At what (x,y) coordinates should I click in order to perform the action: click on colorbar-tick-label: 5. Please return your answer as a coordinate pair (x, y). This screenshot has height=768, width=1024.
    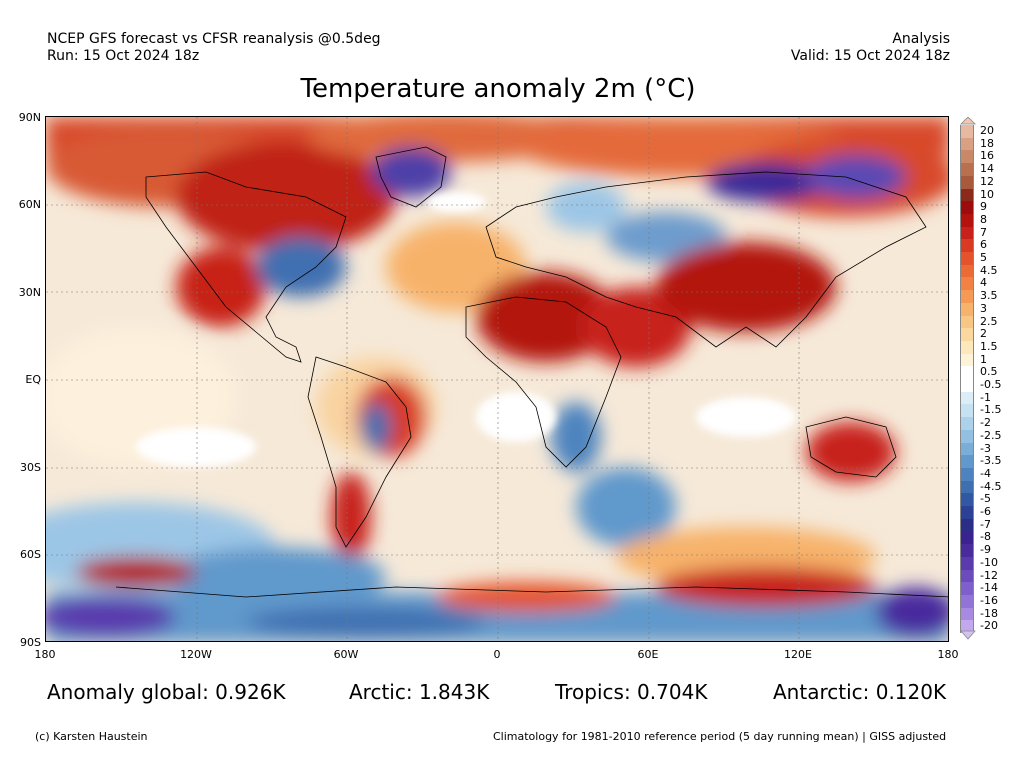
    Looking at the image, I should click on (983, 257).